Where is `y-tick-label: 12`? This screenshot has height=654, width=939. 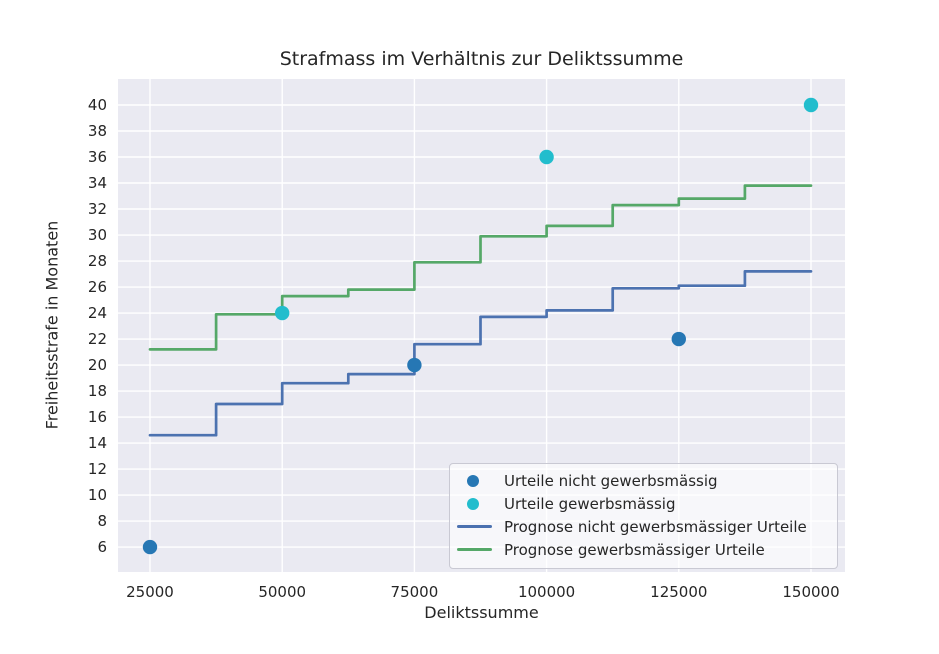 y-tick-label: 12 is located at coordinates (97, 469).